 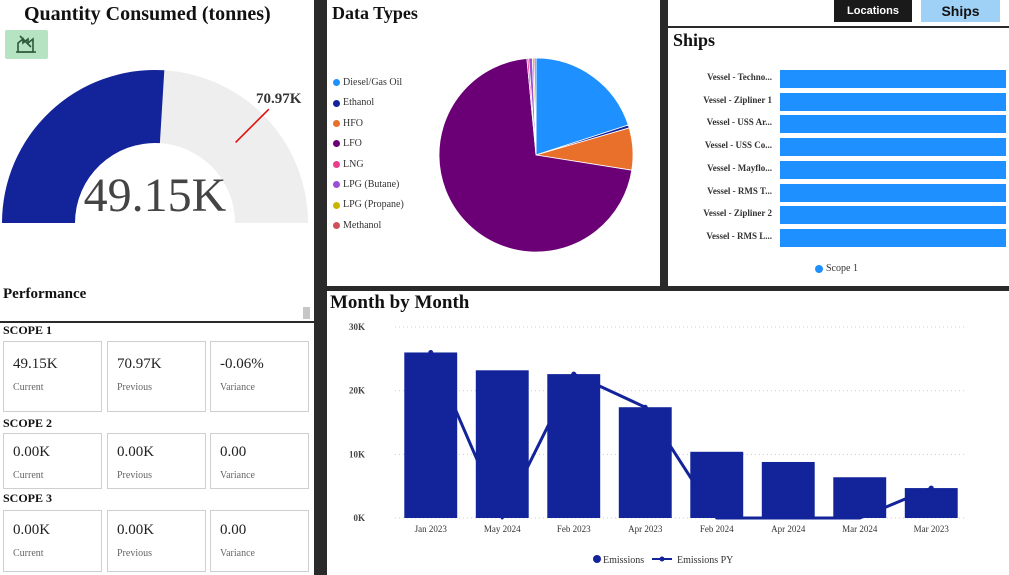 What do you see at coordinates (960, 11) in the screenshot?
I see `ships-tab-button: Ships` at bounding box center [960, 11].